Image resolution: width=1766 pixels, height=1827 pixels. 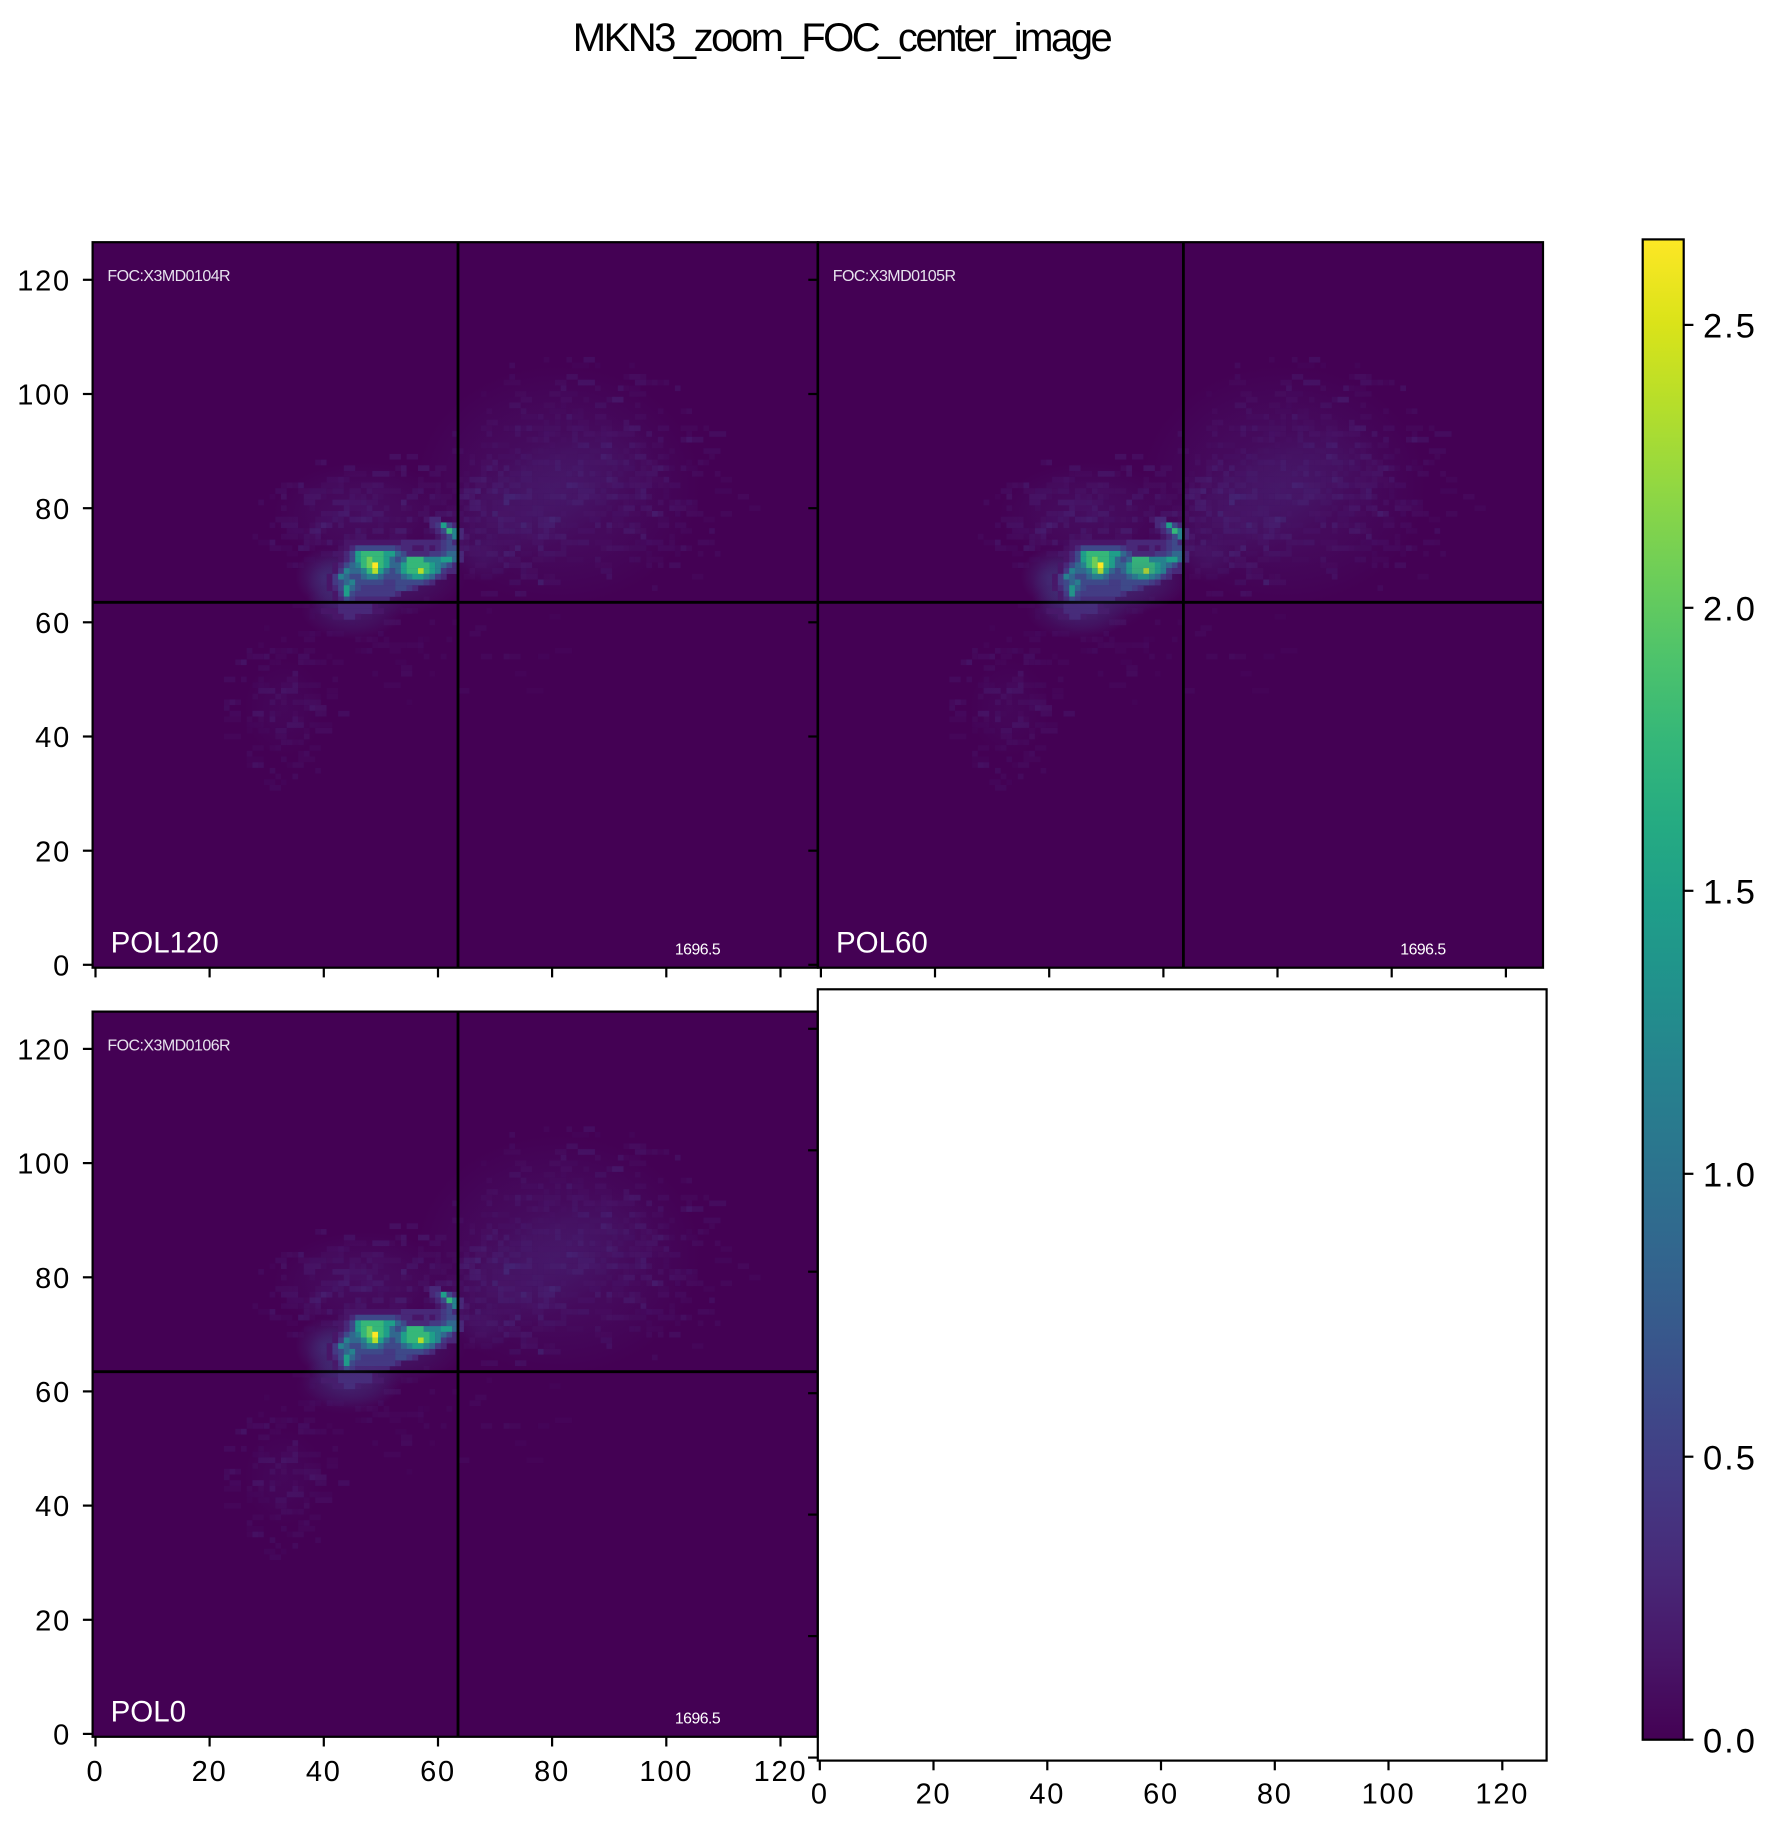 What do you see at coordinates (168, 1046) in the screenshot?
I see `svg-text: FOC:X3MD0106R` at bounding box center [168, 1046].